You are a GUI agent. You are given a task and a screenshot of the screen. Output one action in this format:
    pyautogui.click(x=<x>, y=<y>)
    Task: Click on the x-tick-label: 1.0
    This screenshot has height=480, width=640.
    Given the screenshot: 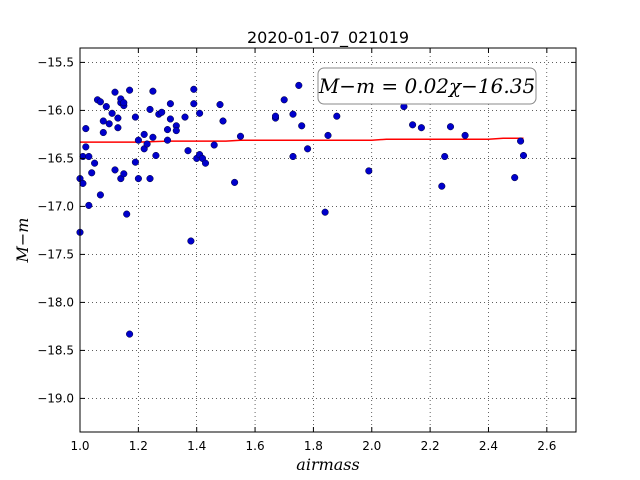 What is the action you would take?
    pyautogui.click(x=79, y=446)
    